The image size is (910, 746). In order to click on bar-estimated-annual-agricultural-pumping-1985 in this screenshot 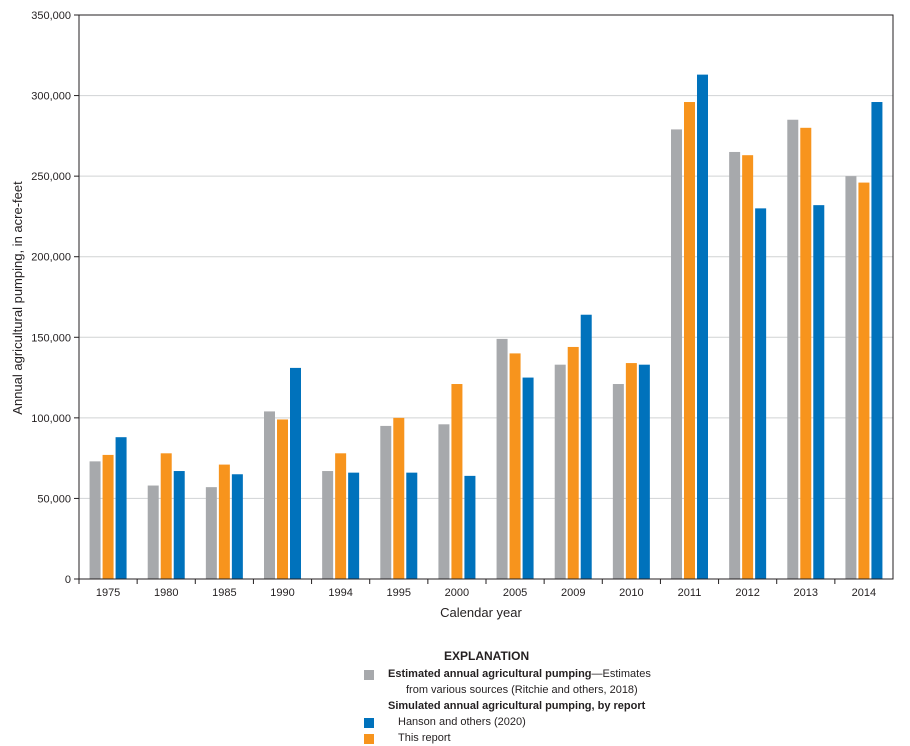, I will do `click(211, 533)`.